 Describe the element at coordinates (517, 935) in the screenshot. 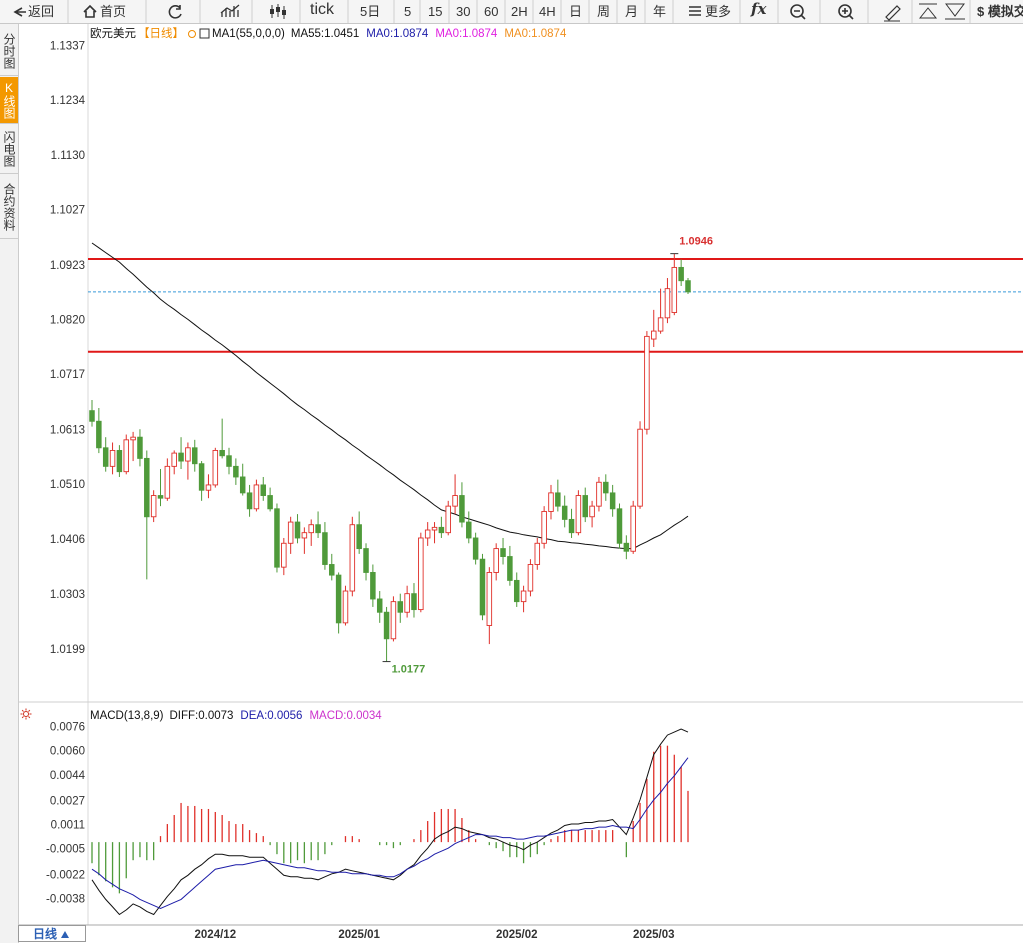

I see `x-tick-label: 2025/02` at that location.